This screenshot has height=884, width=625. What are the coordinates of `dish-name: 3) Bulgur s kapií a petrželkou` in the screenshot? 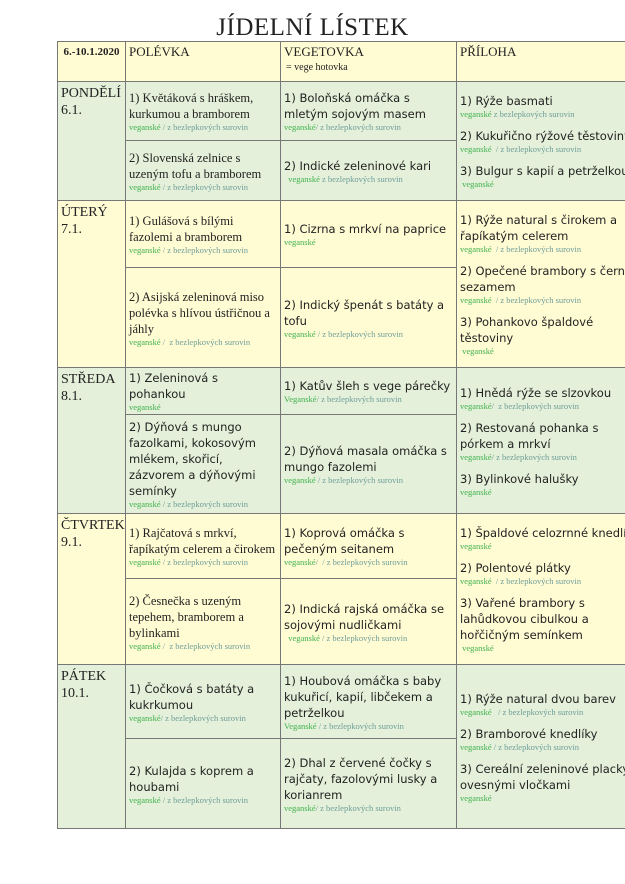 It's located at (542, 171).